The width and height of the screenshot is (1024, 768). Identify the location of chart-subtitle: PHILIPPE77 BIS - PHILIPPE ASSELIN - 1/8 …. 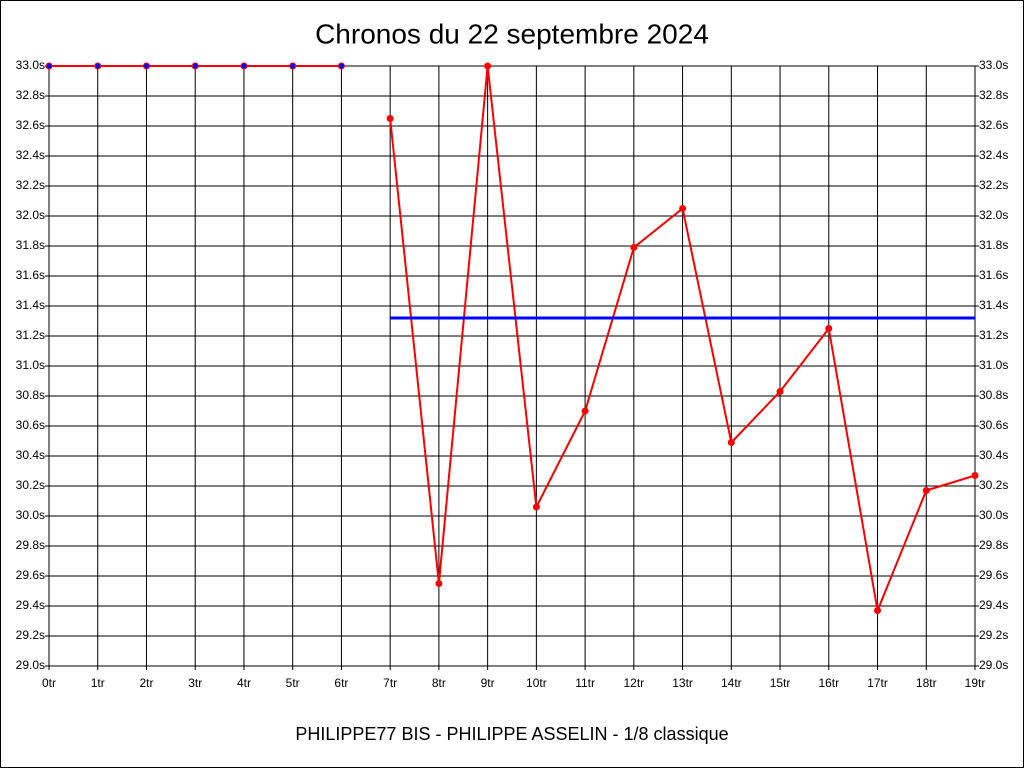
(511, 734).